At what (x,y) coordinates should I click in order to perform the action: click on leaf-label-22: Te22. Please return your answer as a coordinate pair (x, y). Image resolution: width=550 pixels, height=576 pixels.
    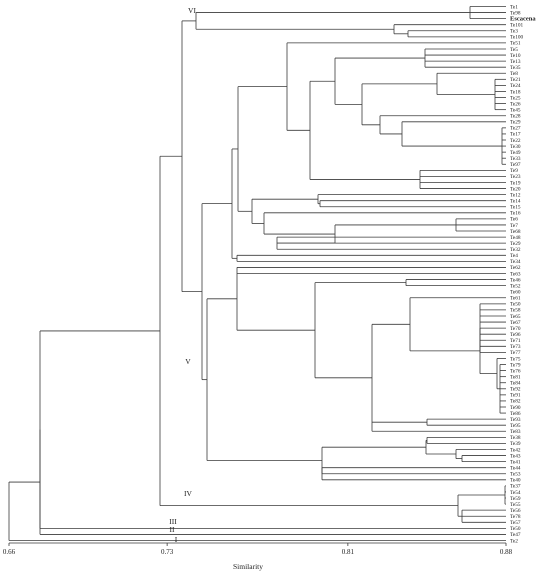
    Looking at the image, I should click on (515, 141).